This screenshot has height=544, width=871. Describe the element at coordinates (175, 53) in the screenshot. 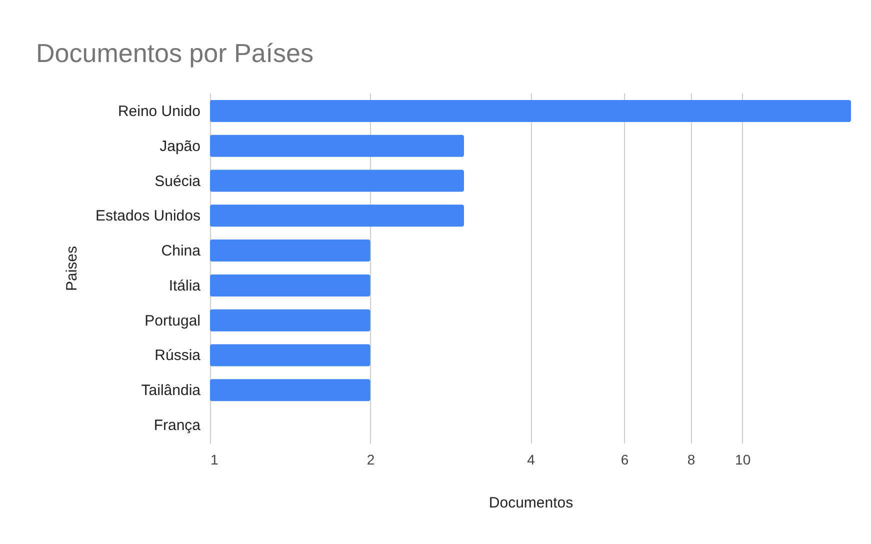

I see `chart-title: Documentos por Países` at that location.